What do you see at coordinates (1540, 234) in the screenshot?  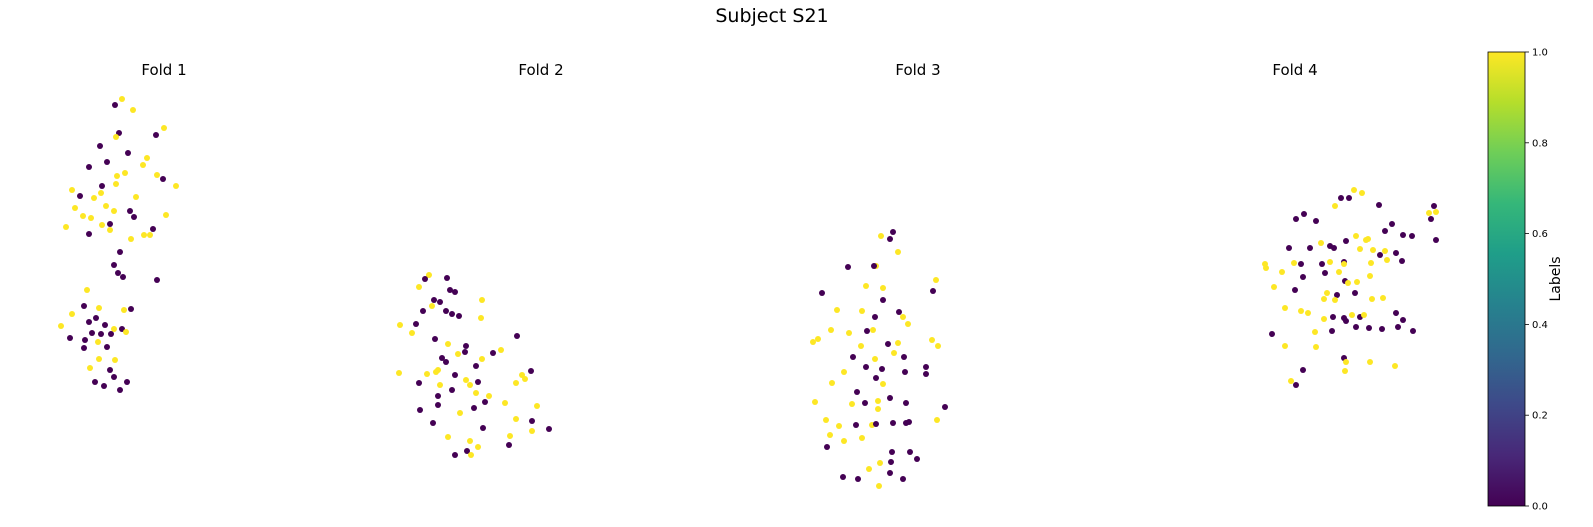 I see `colorbar-tick-label: 0.6` at bounding box center [1540, 234].